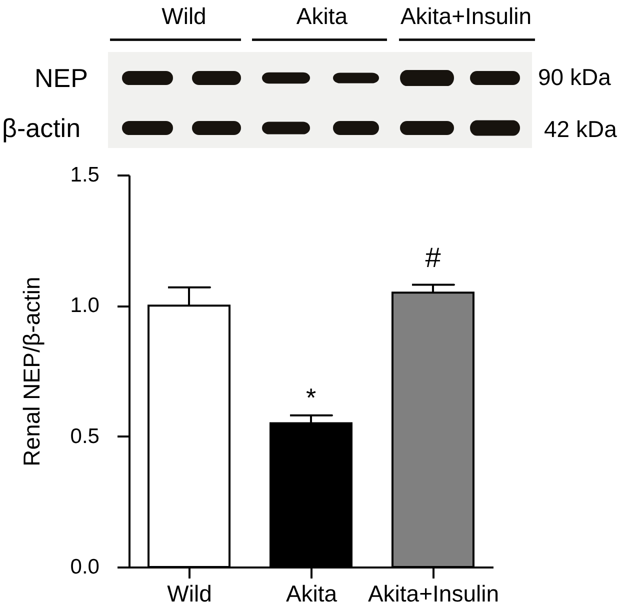 The image size is (618, 611). What do you see at coordinates (85, 567) in the screenshot?
I see `y-tick-label: 0.0` at bounding box center [85, 567].